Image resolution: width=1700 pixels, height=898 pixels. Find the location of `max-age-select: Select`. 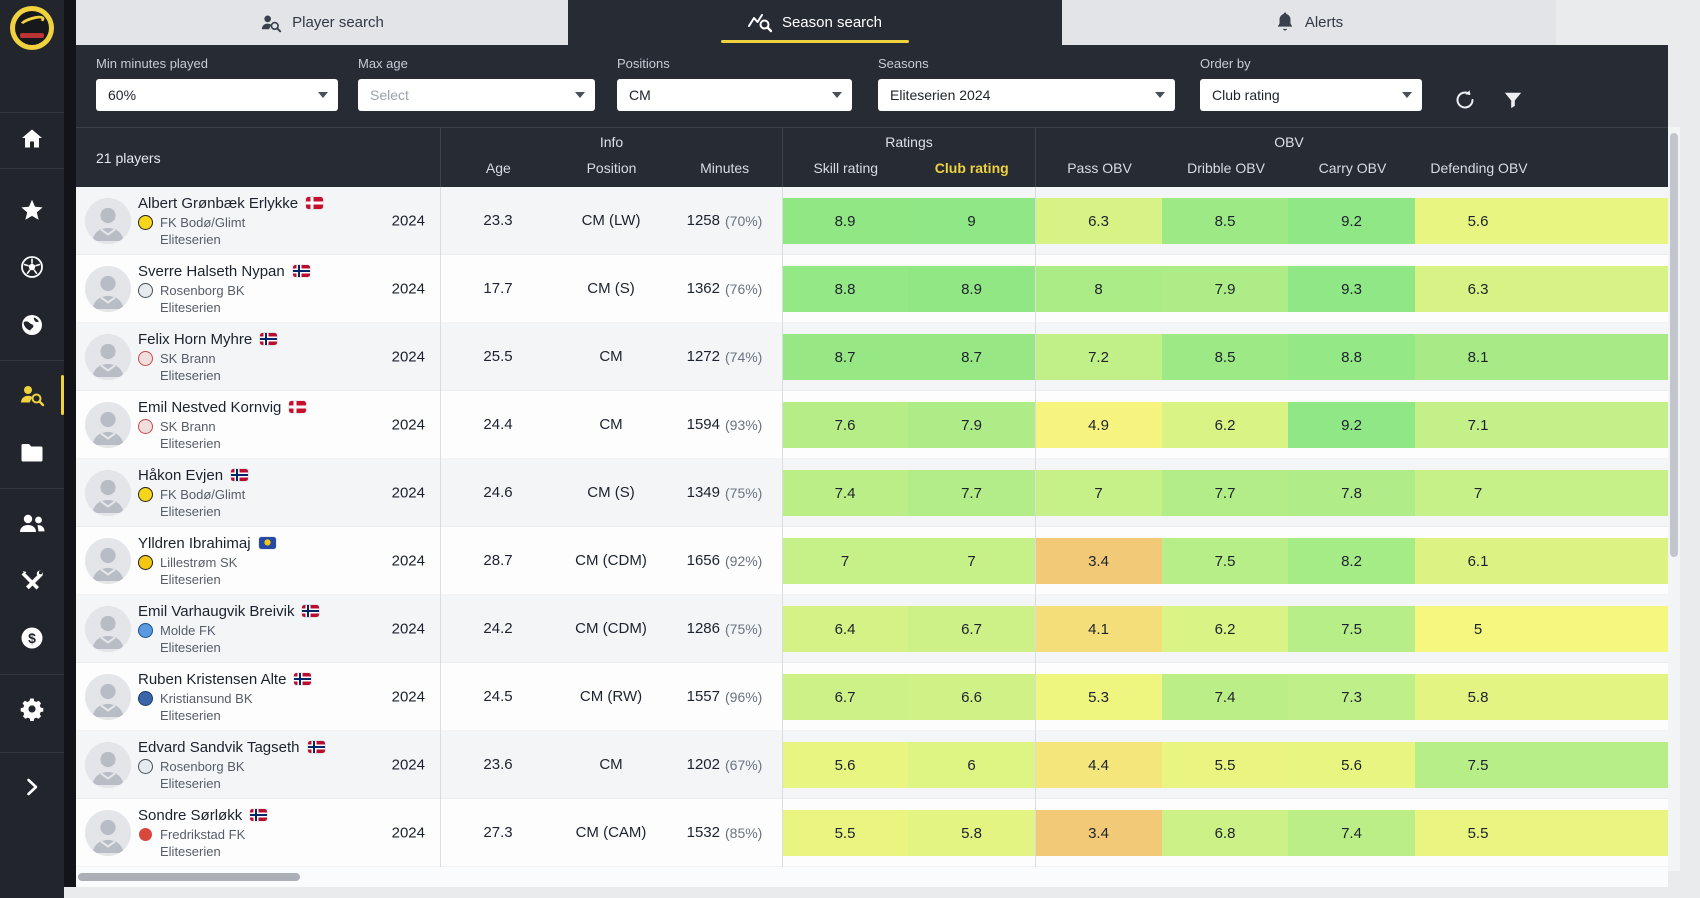

max-age-select: Select is located at coordinates (476, 95).